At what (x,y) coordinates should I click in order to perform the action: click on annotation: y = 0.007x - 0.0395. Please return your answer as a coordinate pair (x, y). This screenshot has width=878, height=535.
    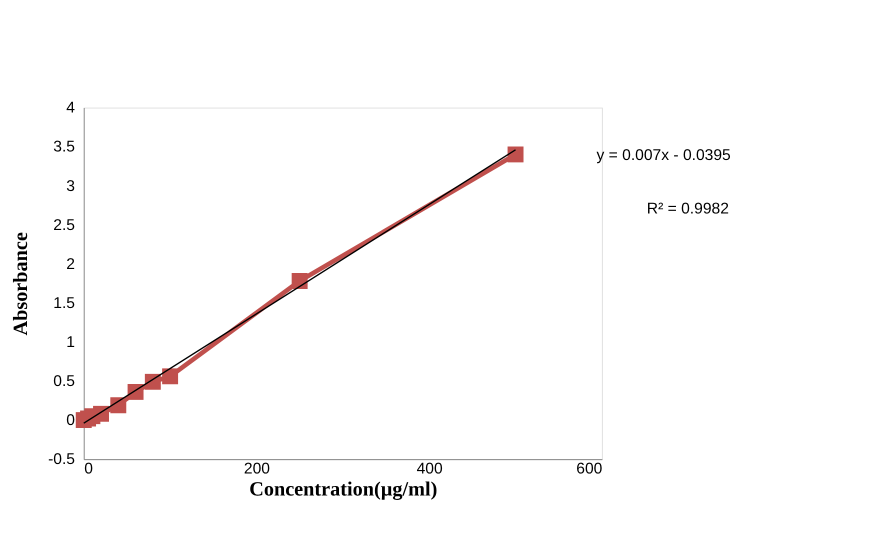
    Looking at the image, I should click on (664, 155).